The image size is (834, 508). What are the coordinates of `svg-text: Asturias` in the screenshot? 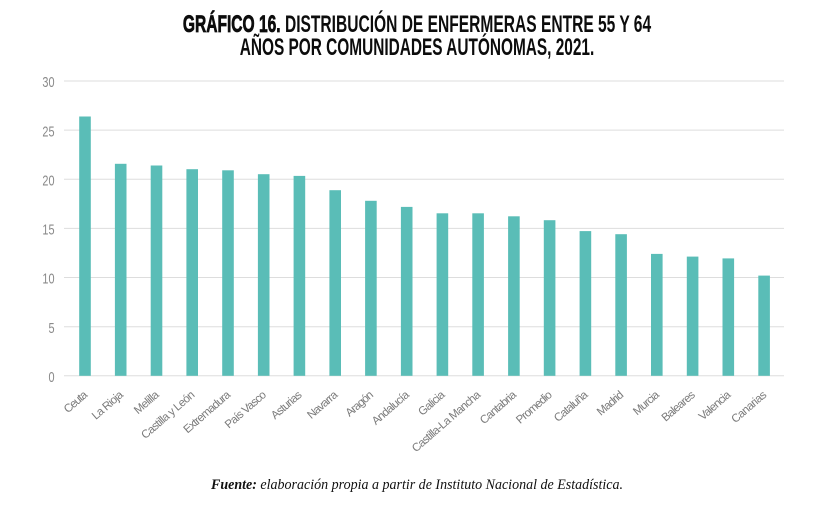 It's located at (287, 405).